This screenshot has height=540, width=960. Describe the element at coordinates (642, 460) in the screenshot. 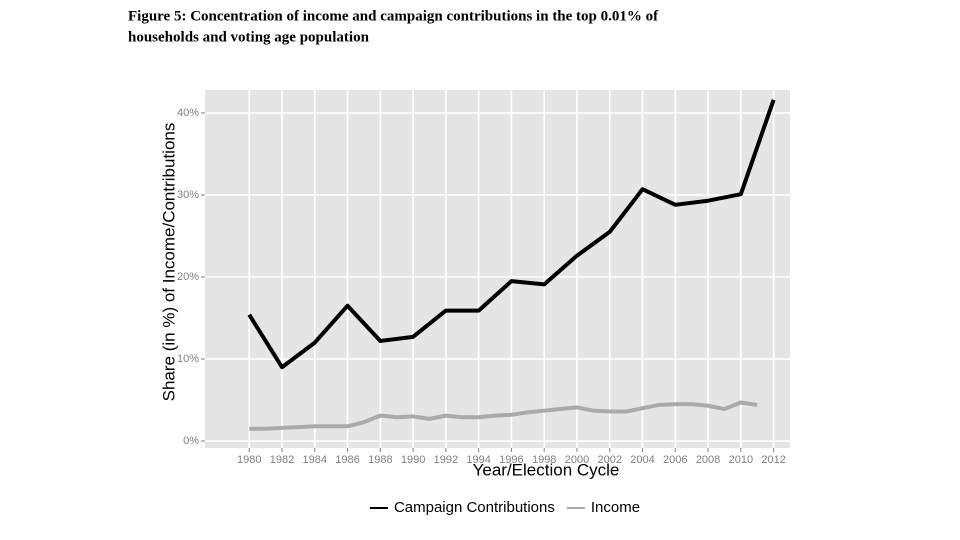

I see `x-tick-label: 2004` at that location.